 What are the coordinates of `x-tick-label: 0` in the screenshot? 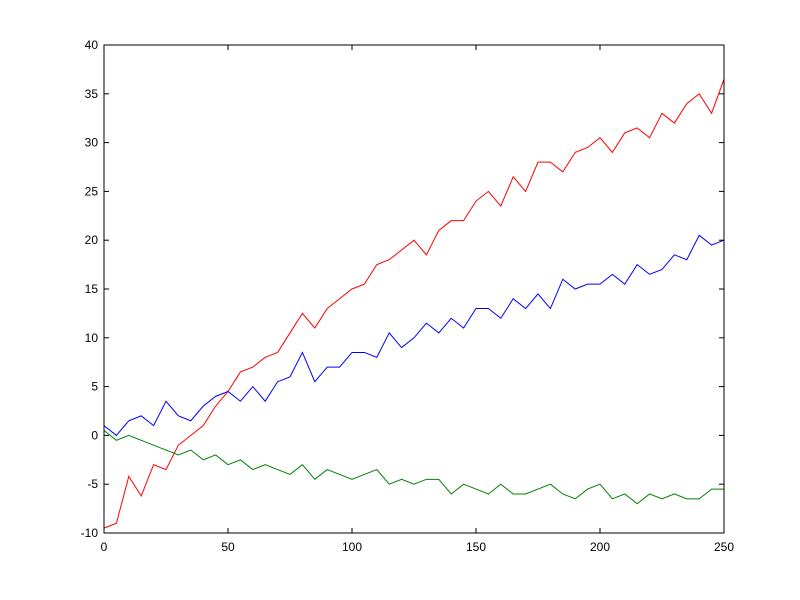 It's located at (104, 547).